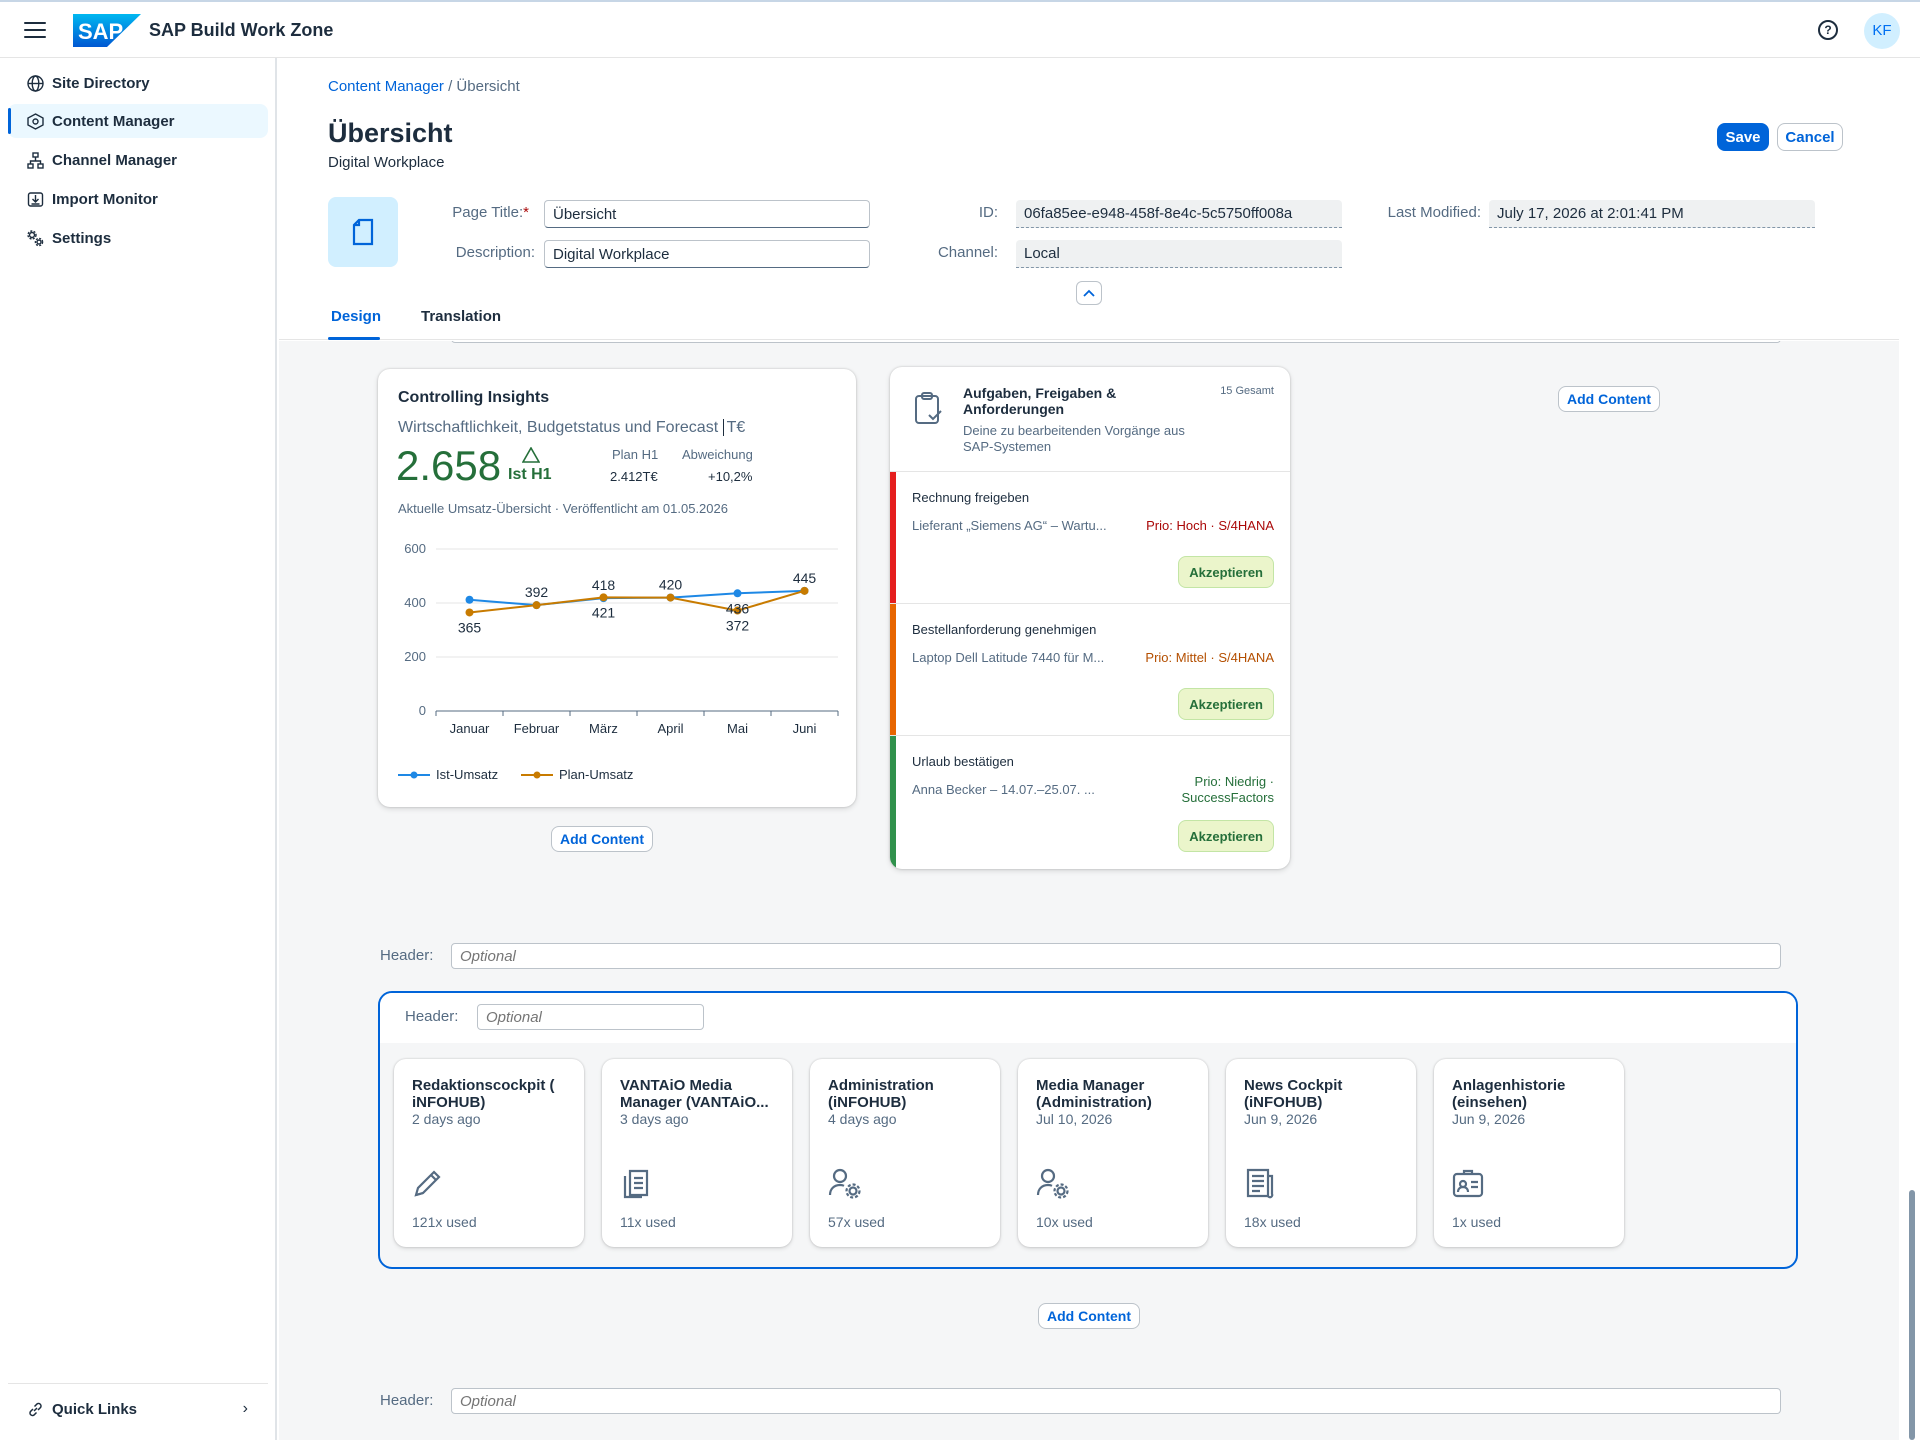 The width and height of the screenshot is (1920, 1440). I want to click on id-value: 06fa85ee-e948-458f-8e4c-5c5750ff008a, so click(1179, 214).